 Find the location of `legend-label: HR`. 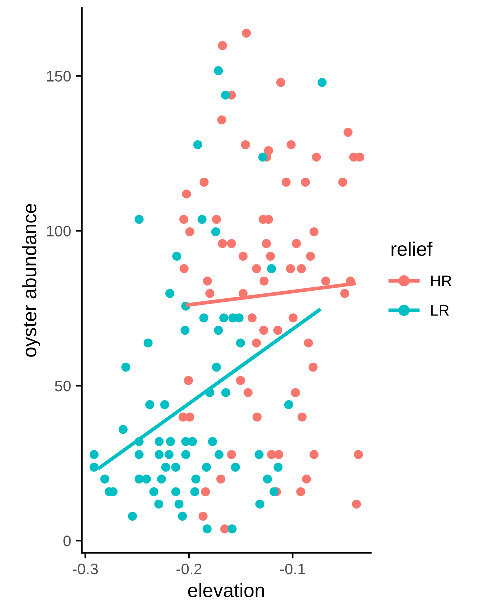

legend-label: HR is located at coordinates (442, 281).